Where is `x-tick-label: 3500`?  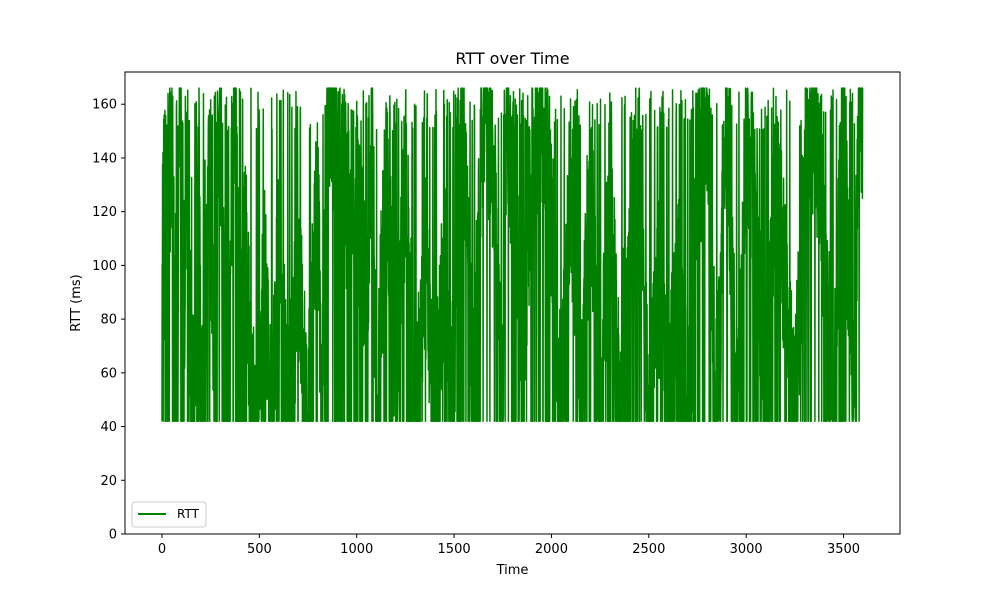
x-tick-label: 3500 is located at coordinates (843, 549).